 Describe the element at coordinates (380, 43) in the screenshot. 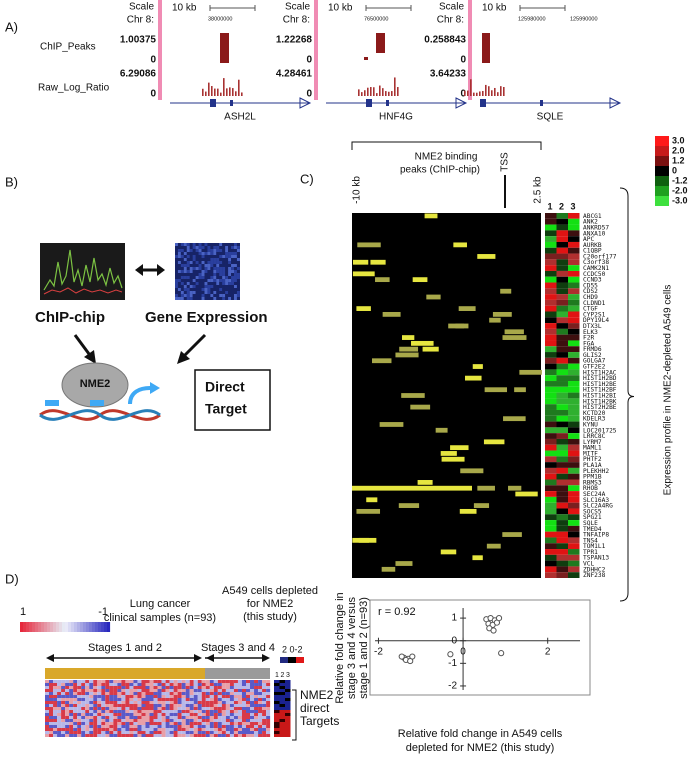

I see `peak-bar` at that location.